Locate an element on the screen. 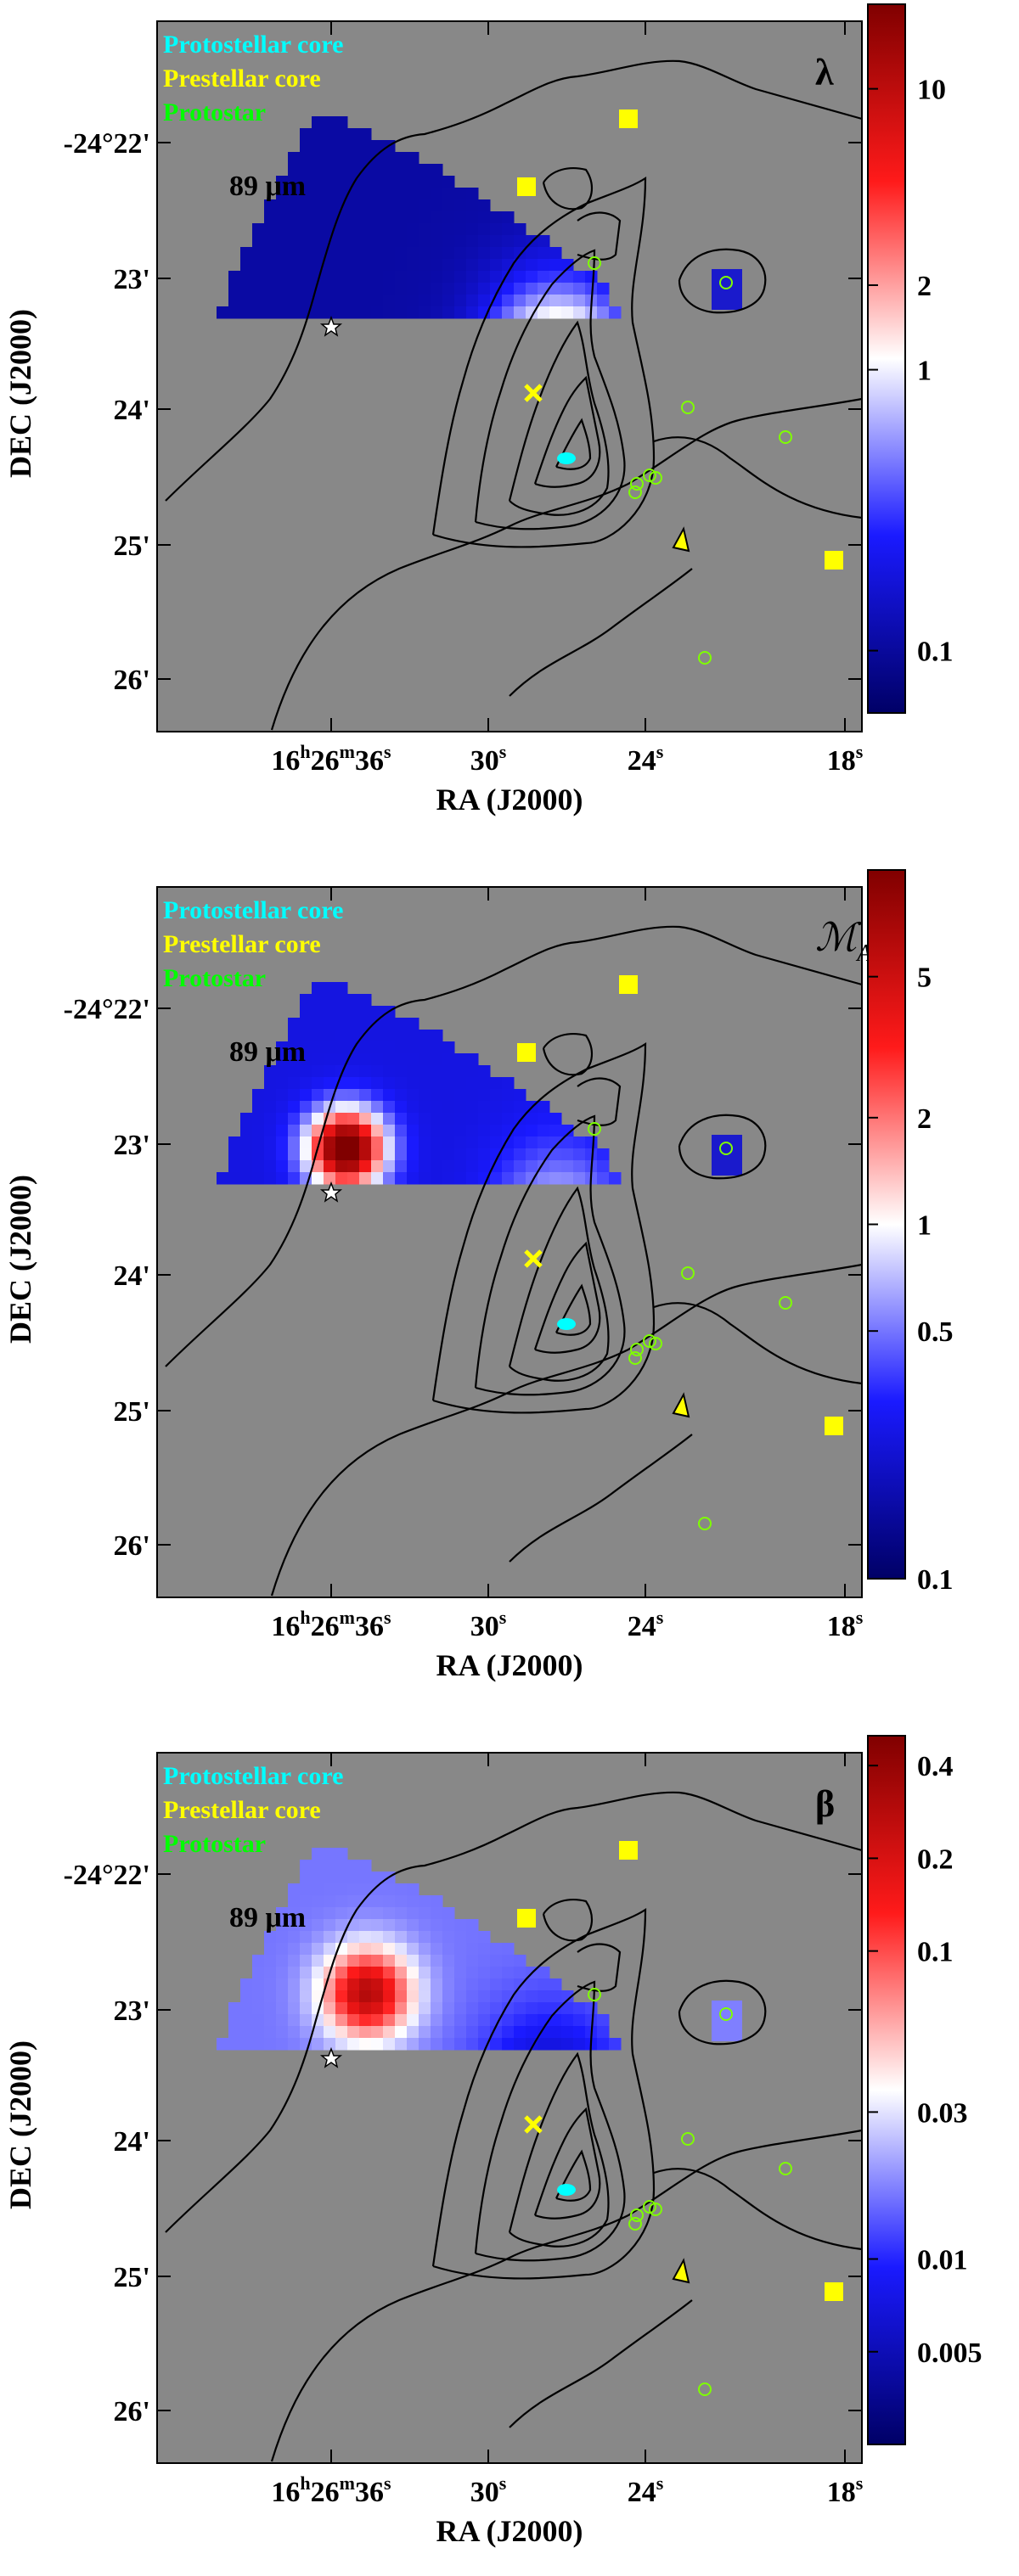  x-axis-label: RA (J2000) is located at coordinates (509, 2531).